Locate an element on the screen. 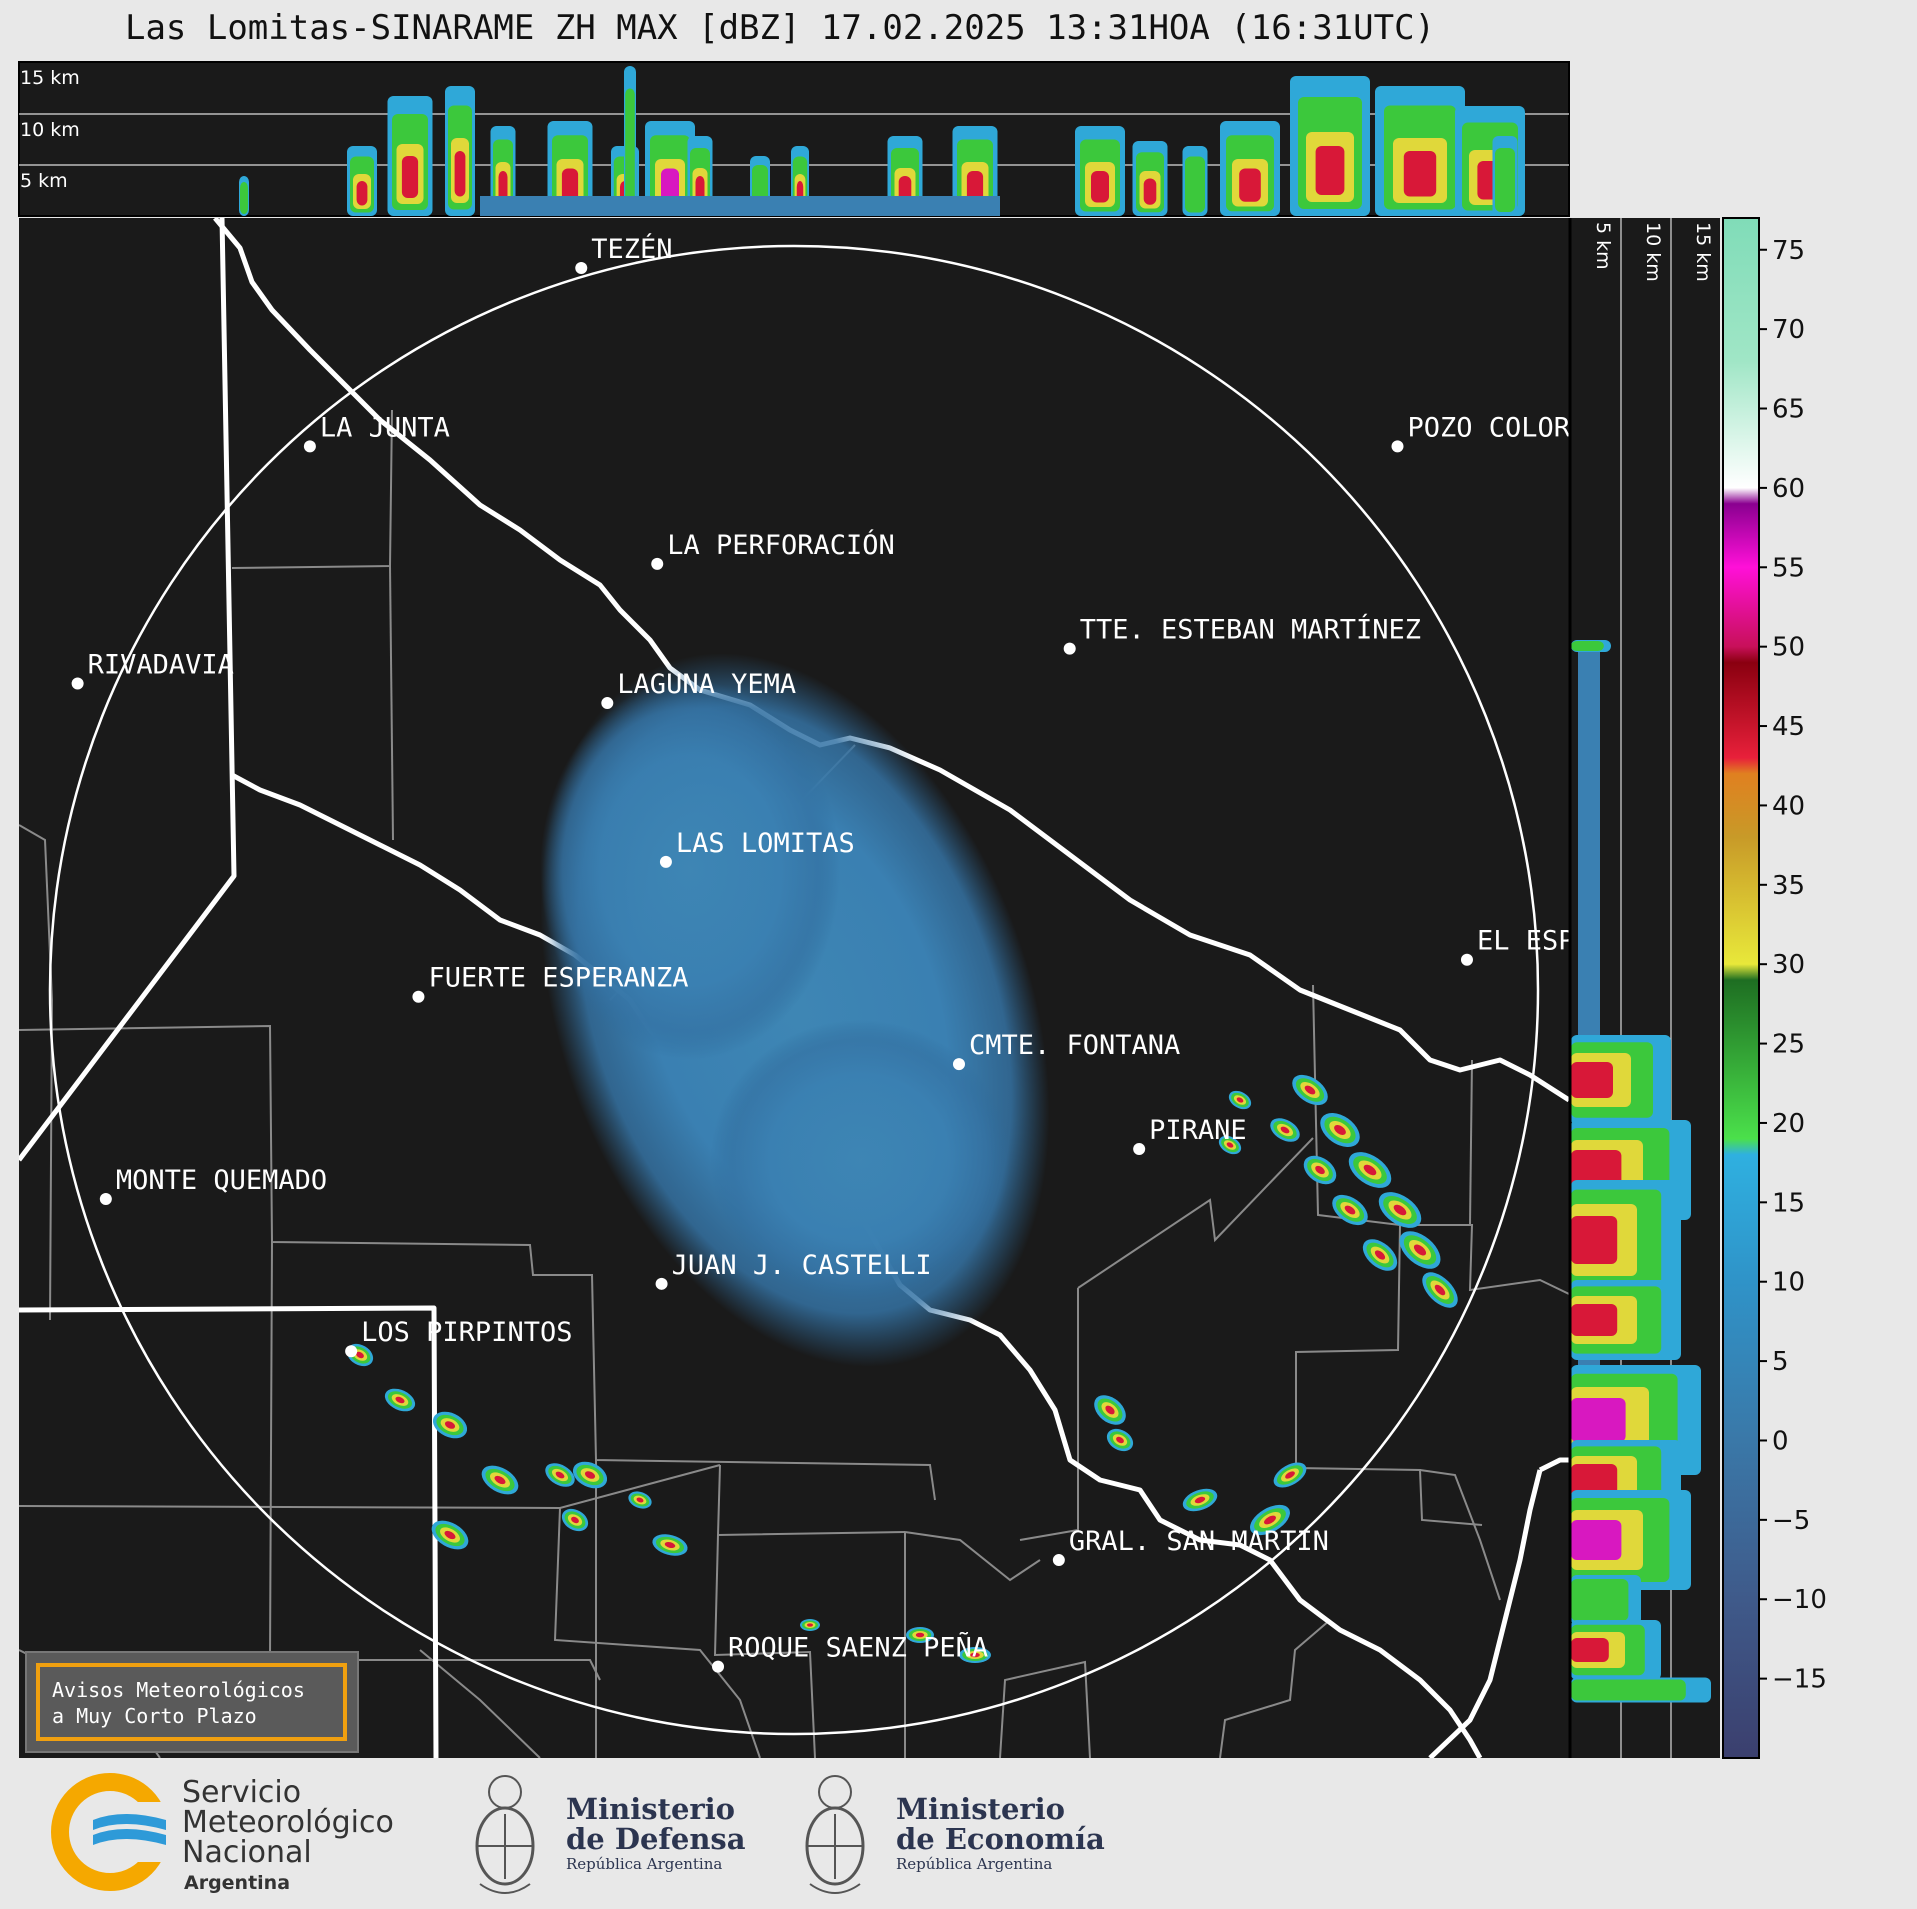 This screenshot has height=1909, width=1917. colorbar-tick-label: 25 is located at coordinates (1788, 1045).